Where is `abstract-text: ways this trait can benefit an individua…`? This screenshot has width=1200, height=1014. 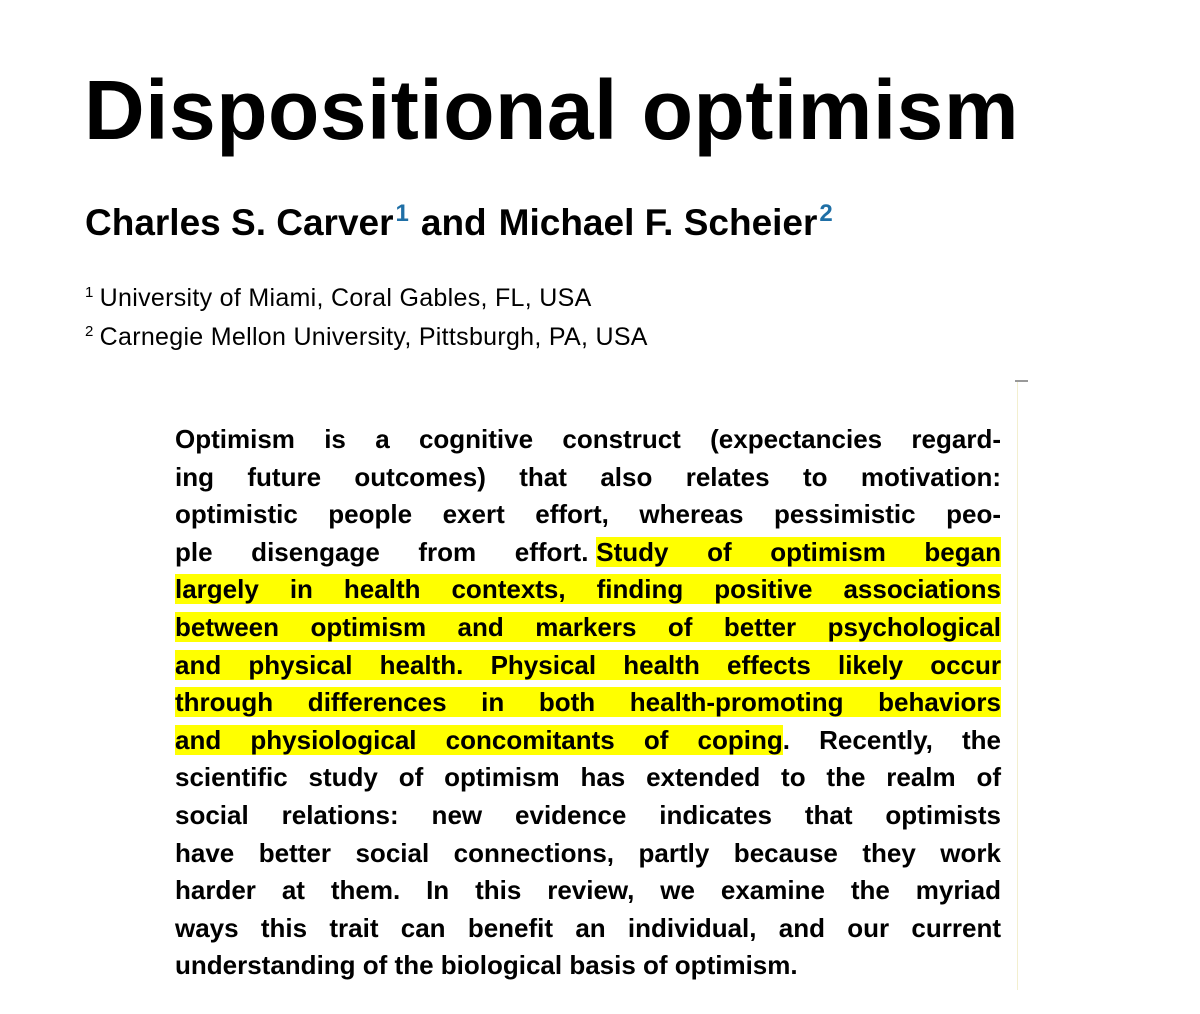 abstract-text: ways this trait can benefit an individua… is located at coordinates (588, 927).